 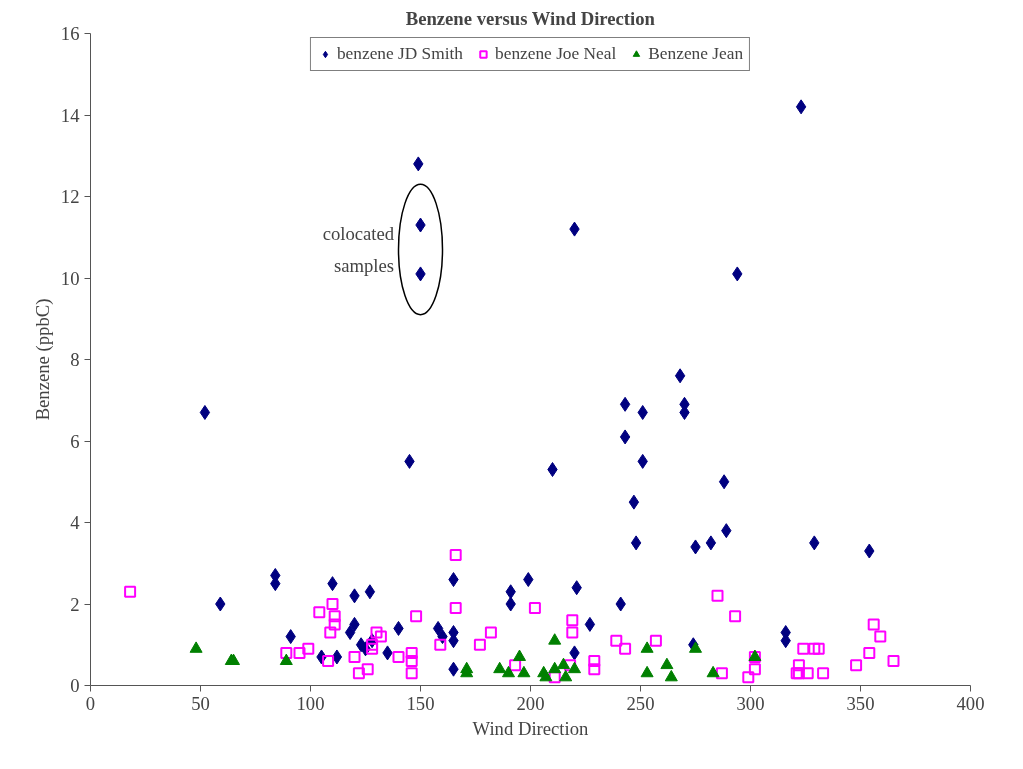 What do you see at coordinates (75, 441) in the screenshot?
I see `y-tick-label: 6` at bounding box center [75, 441].